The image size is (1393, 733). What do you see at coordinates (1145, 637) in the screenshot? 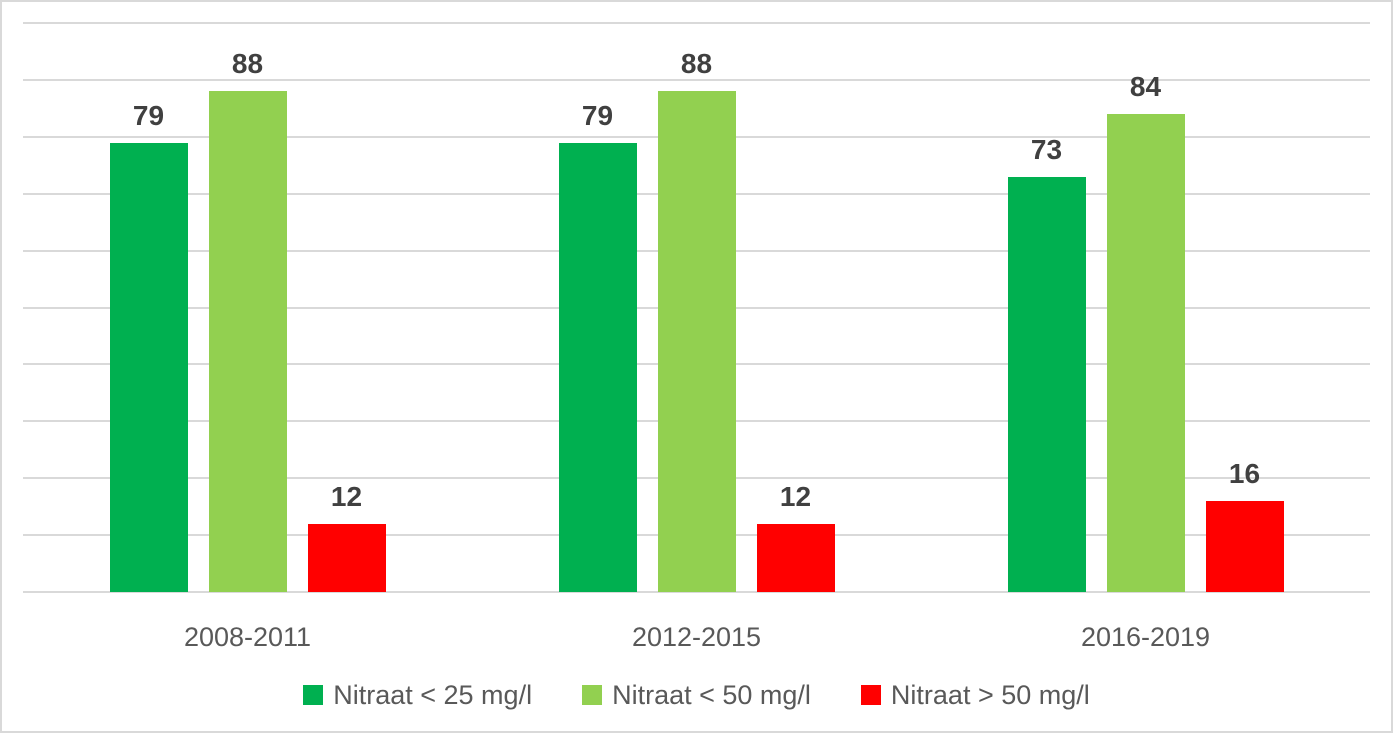
I see `x-axis-label-2016-2019: 2016-2019` at bounding box center [1145, 637].